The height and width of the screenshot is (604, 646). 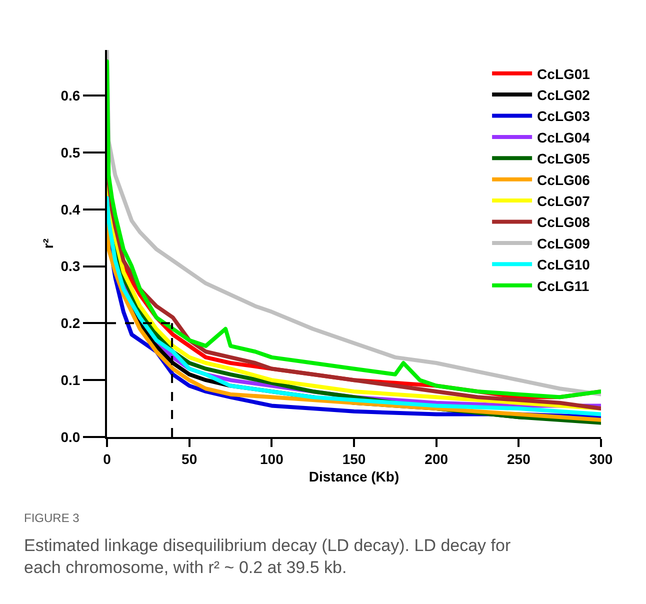 What do you see at coordinates (563, 180) in the screenshot?
I see `legend-label: CcLG06` at bounding box center [563, 180].